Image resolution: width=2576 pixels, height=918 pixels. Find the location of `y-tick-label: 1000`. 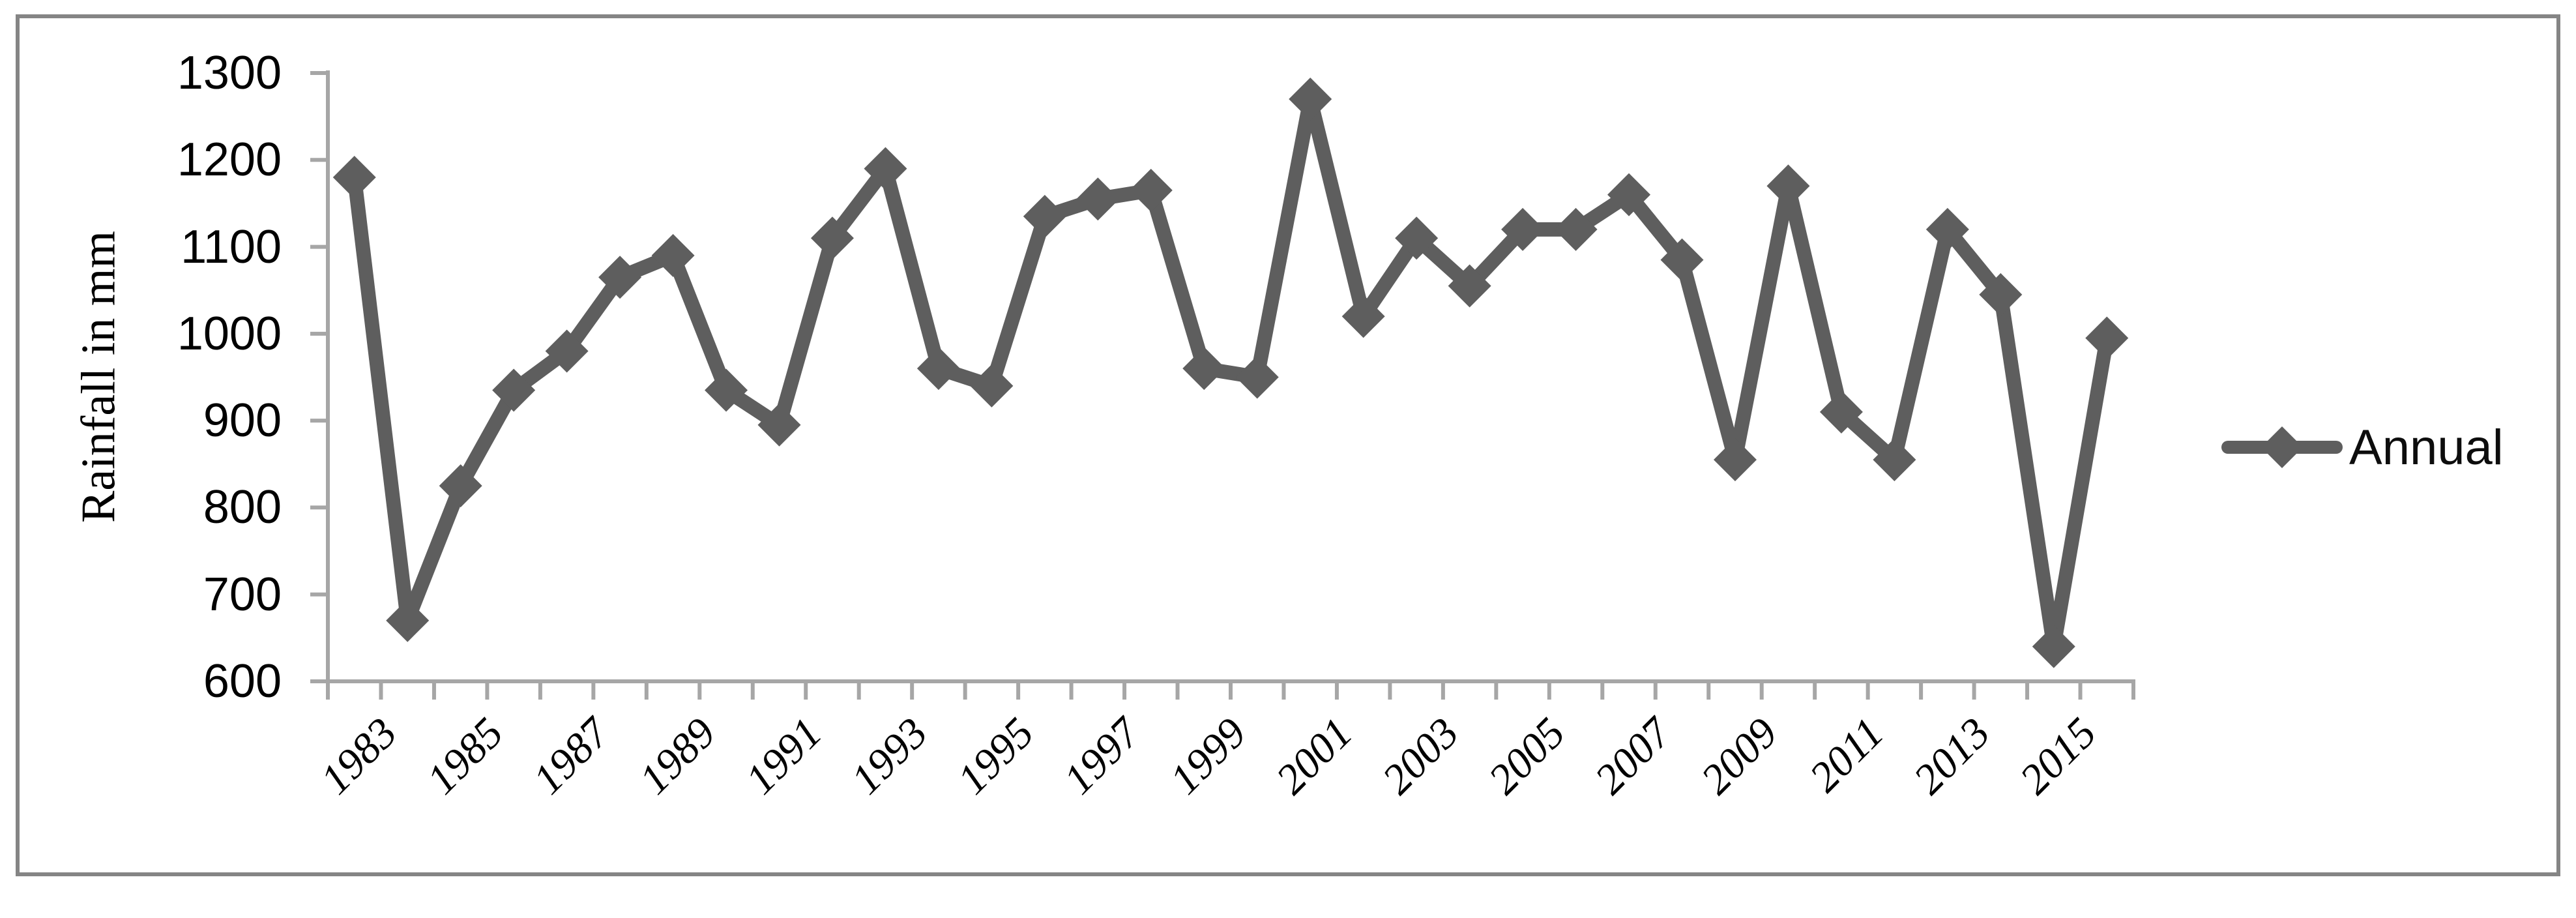

y-tick-label: 1000 is located at coordinates (229, 333).